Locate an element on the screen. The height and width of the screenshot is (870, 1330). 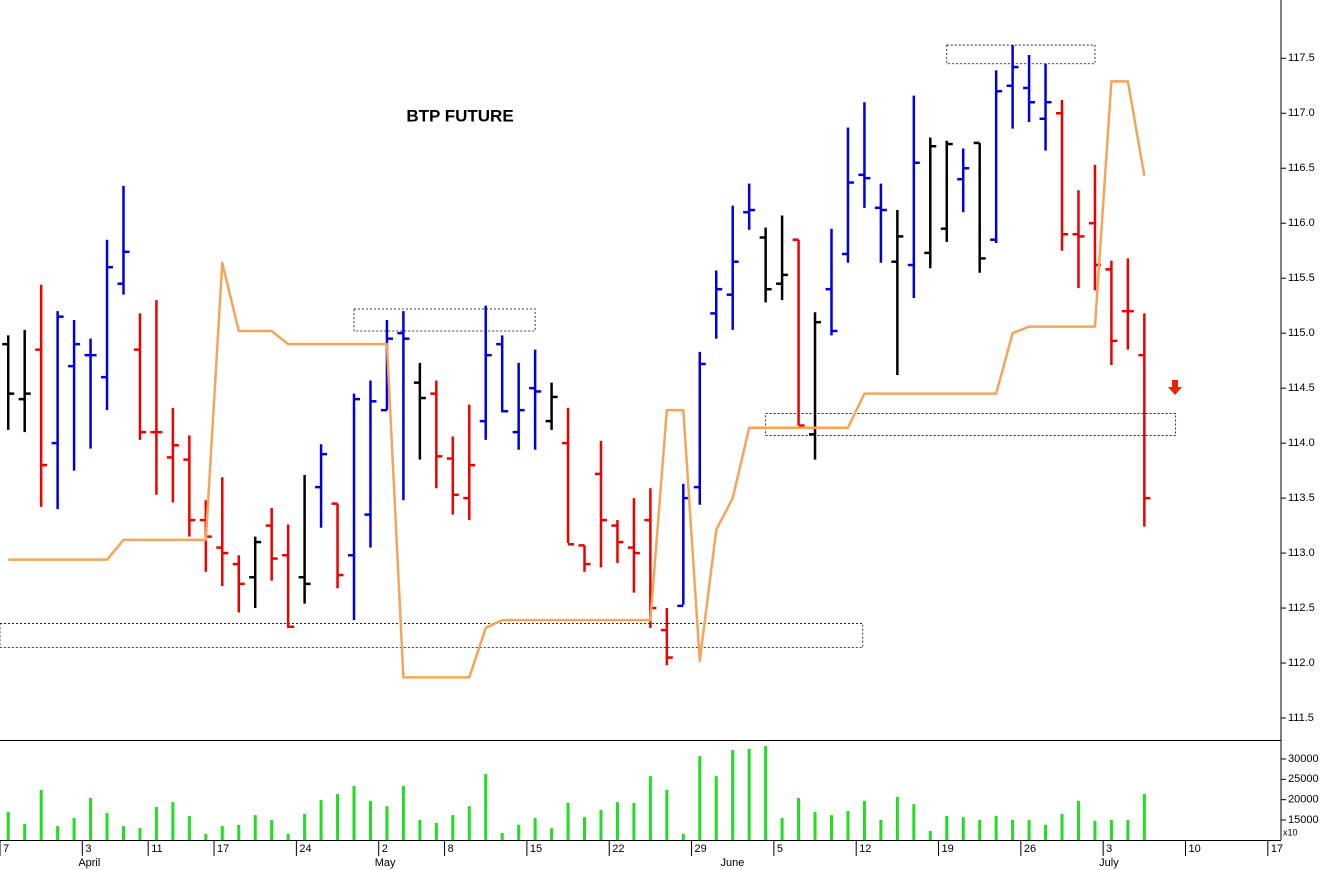
y-tick-label: 115.5 is located at coordinates (1301, 278).